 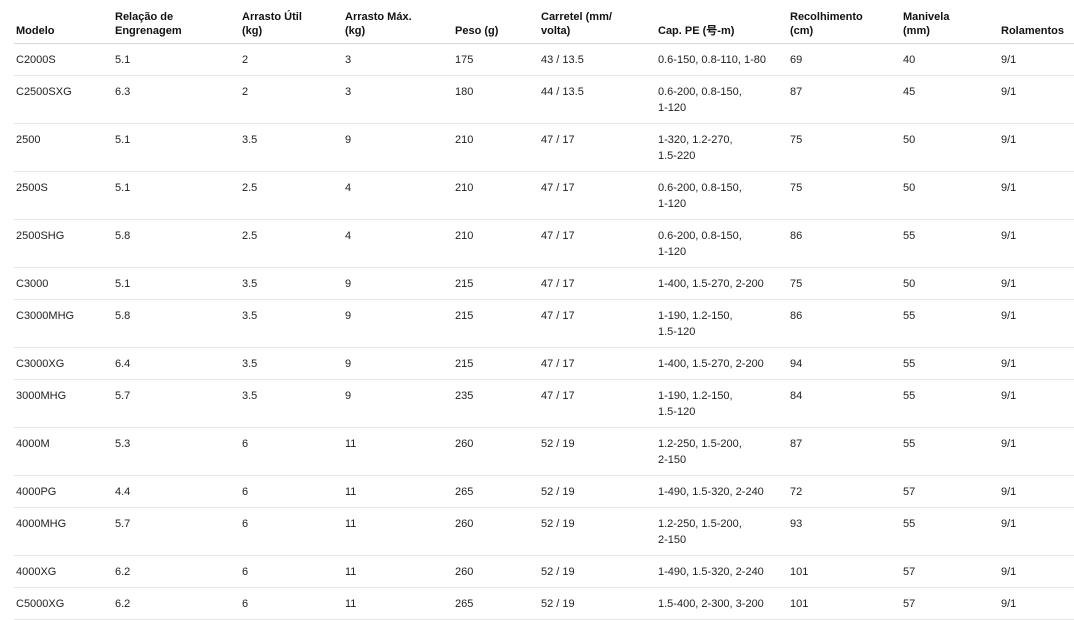 I want to click on cell-modelo: 2500S, so click(x=63, y=195).